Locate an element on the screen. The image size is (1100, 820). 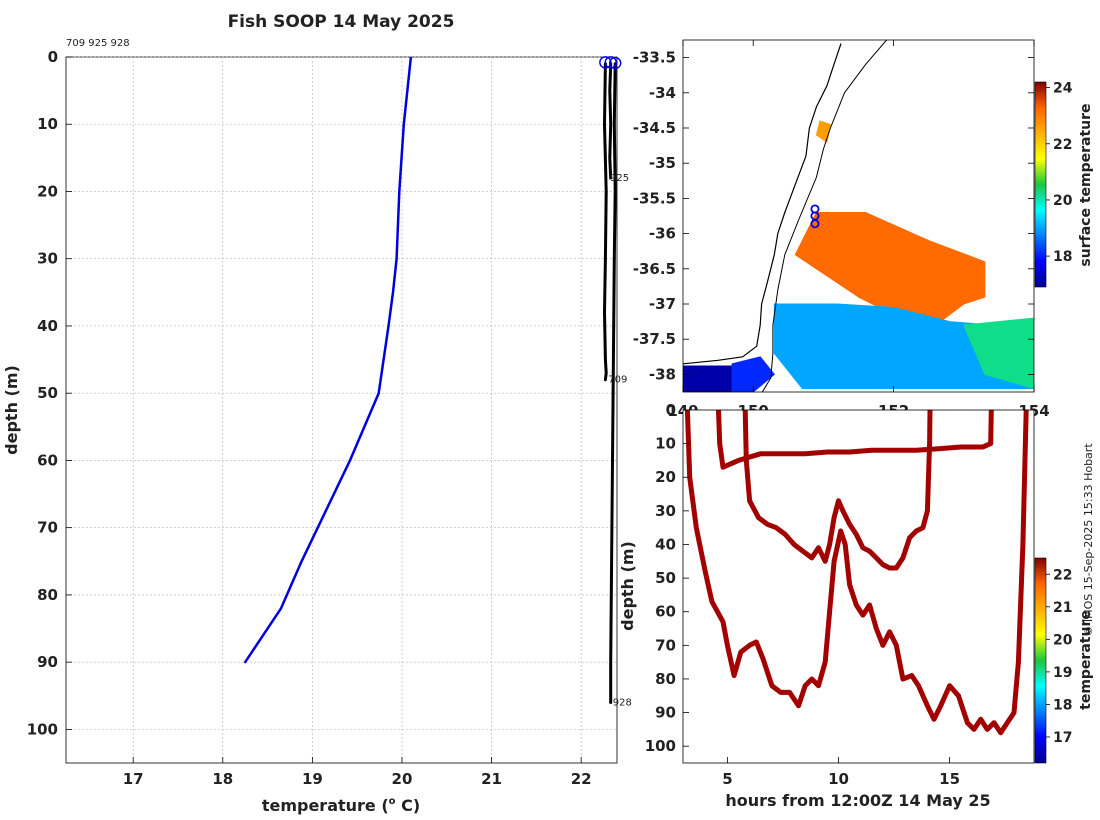
profile-markers is located at coordinates (610, 63).